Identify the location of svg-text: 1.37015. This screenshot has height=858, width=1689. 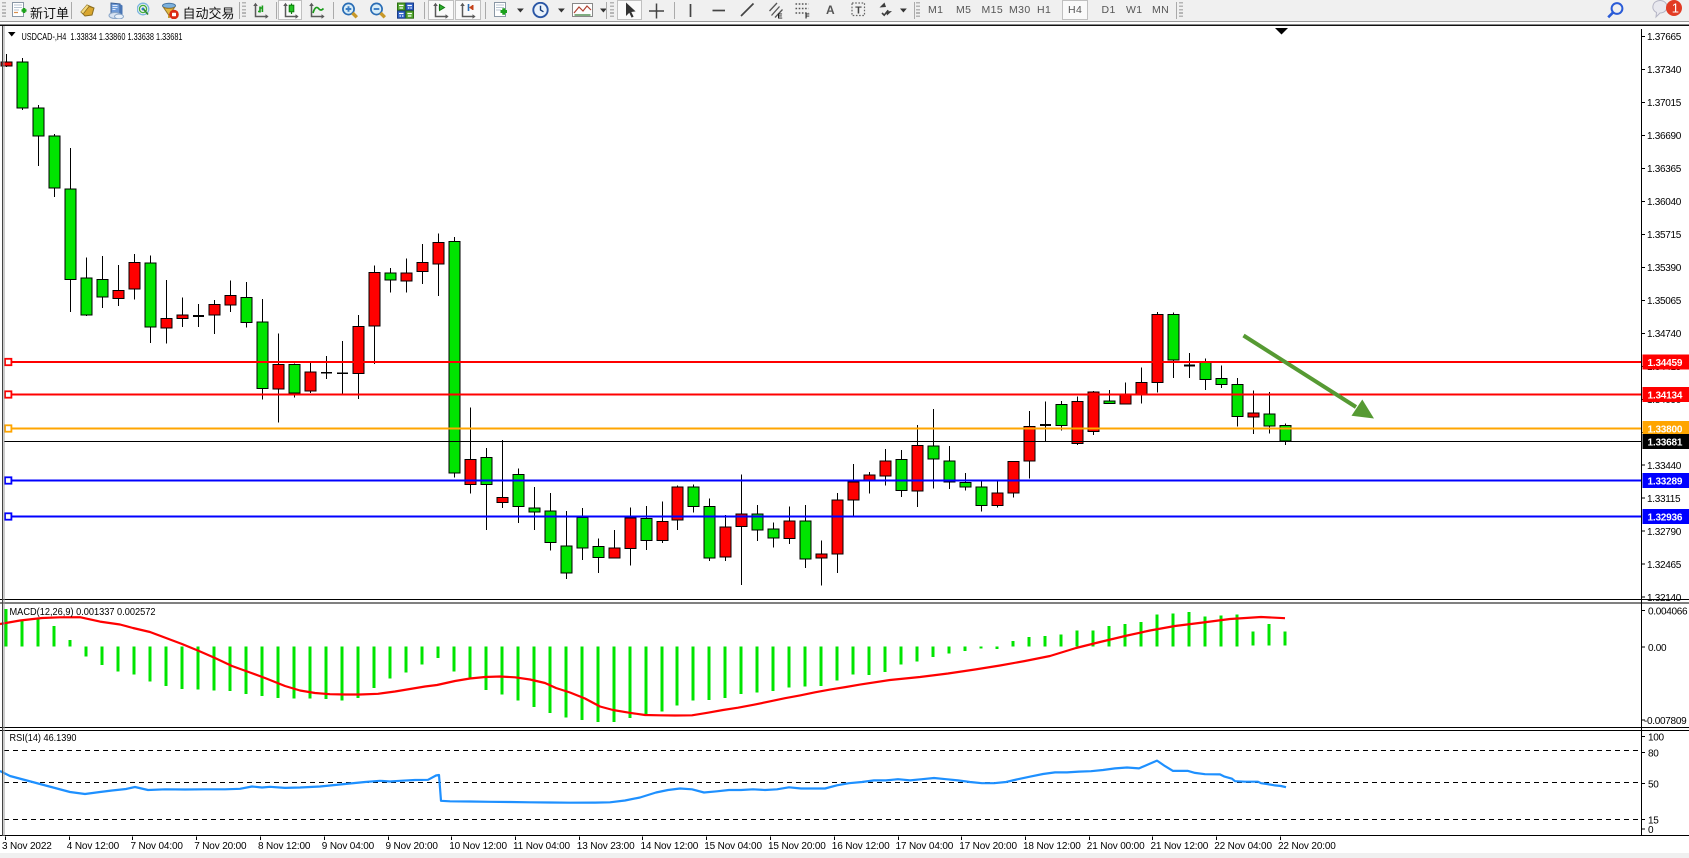
(1664, 103).